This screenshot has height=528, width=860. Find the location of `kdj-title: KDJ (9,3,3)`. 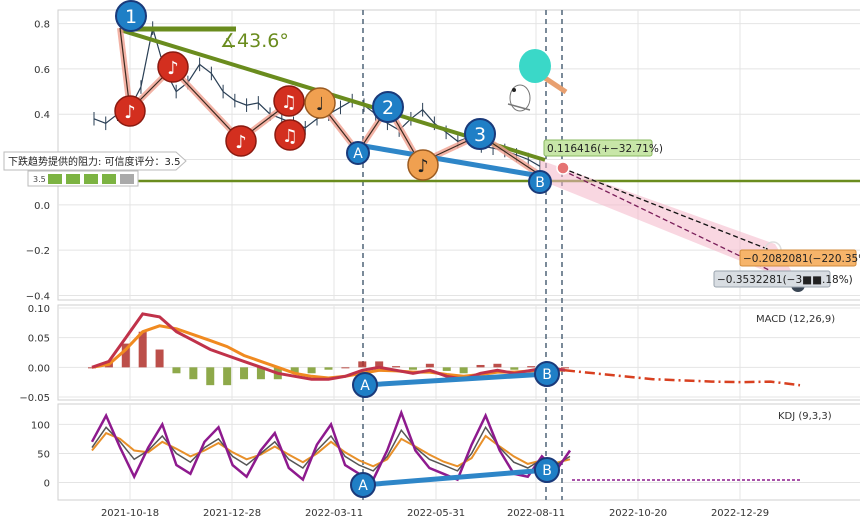

kdj-title: KDJ (9,3,3) is located at coordinates (805, 416).